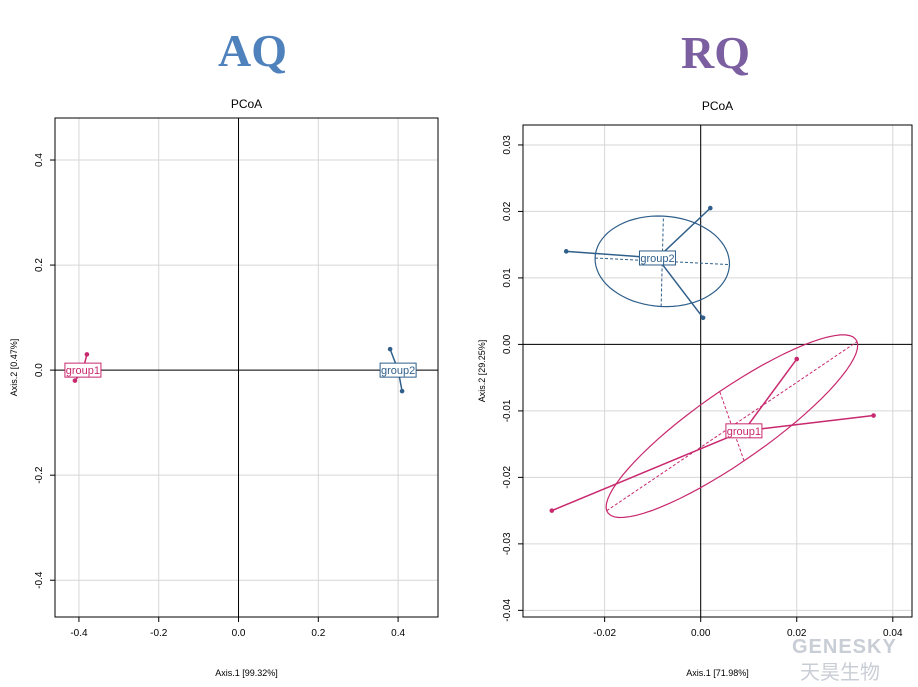 The height and width of the screenshot is (687, 918). Describe the element at coordinates (79, 633) in the screenshot. I see `x-tick-label: -0.4` at that location.